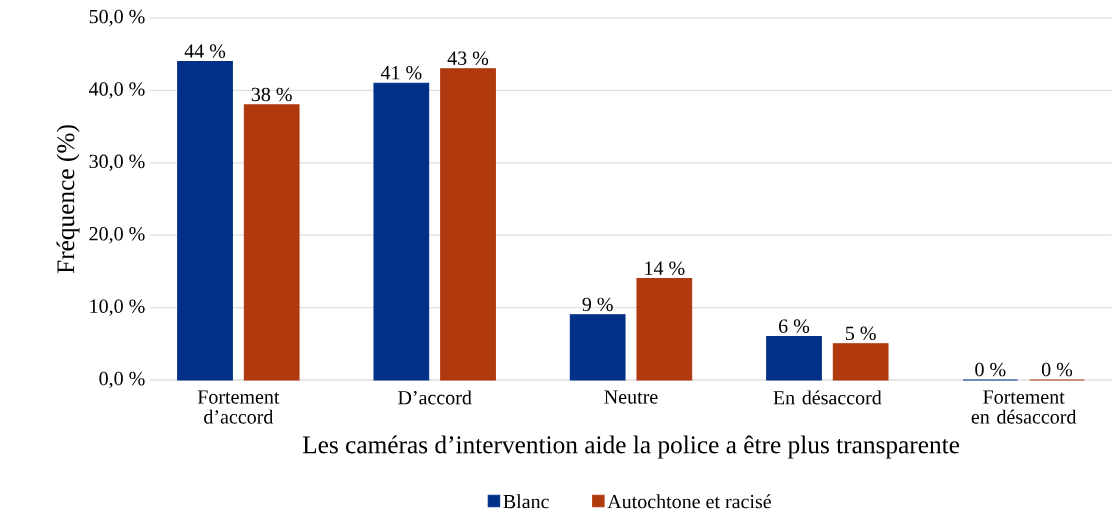 This screenshot has width=1112, height=529. What do you see at coordinates (117, 235) in the screenshot?
I see `y-tick-label: 20,0 %` at bounding box center [117, 235].